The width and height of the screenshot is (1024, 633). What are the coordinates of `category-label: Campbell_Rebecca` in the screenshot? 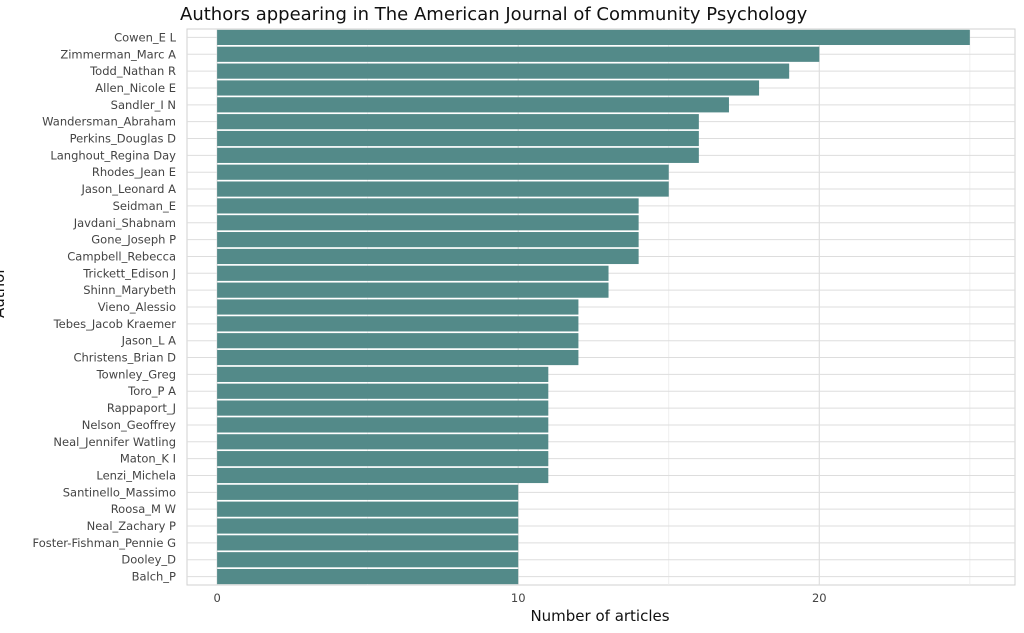 It's located at (121, 256).